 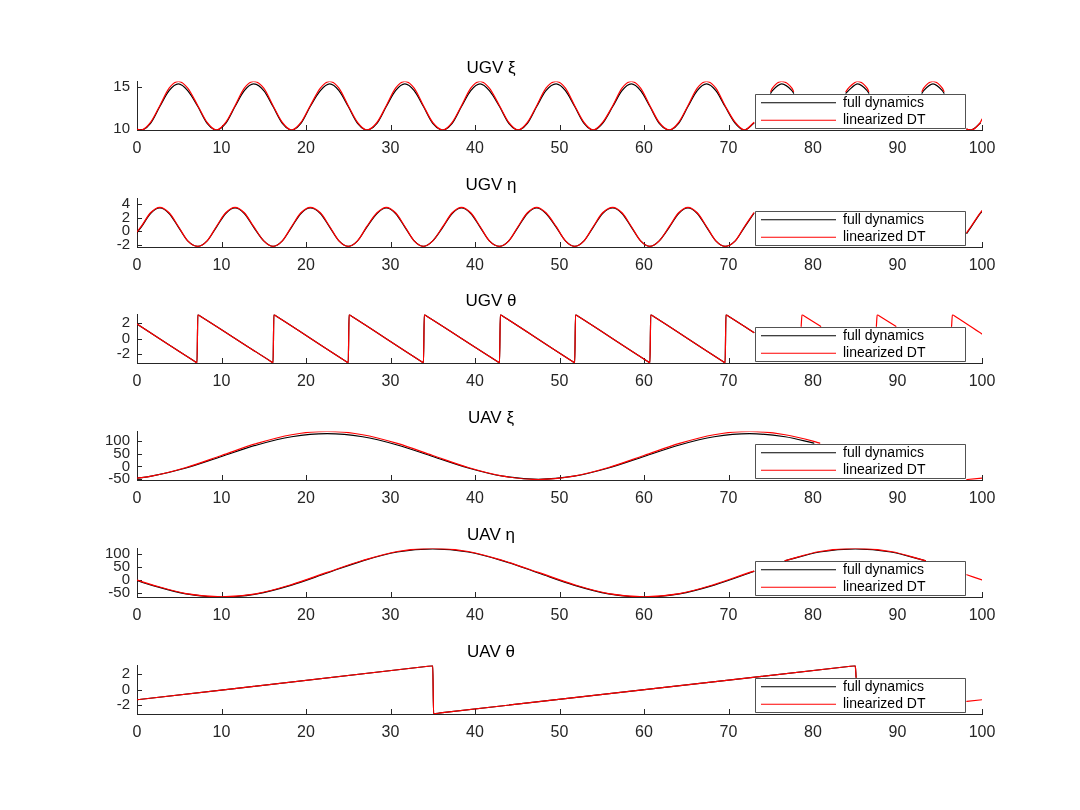 I want to click on chart-title: UGV ξ, so click(x=491, y=67).